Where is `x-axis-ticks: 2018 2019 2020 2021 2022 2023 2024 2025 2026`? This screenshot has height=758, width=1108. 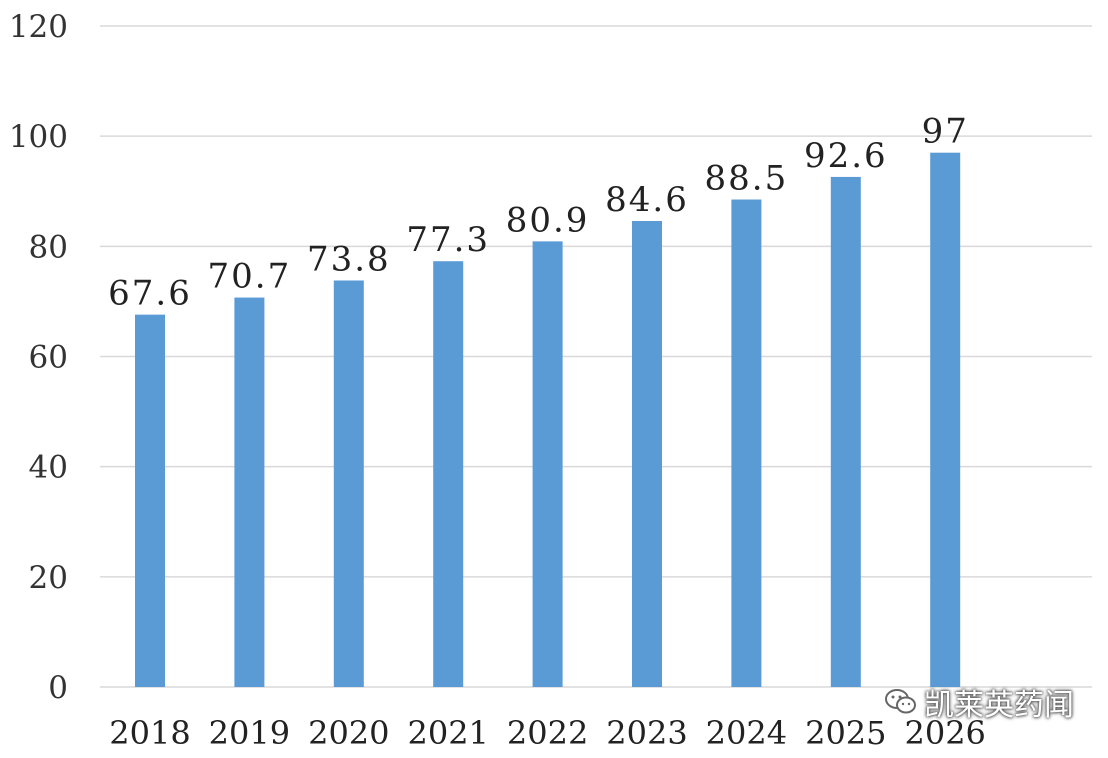 x-axis-ticks: 2018 2019 2020 2021 2022 2023 2024 2025 2026 is located at coordinates (547, 733).